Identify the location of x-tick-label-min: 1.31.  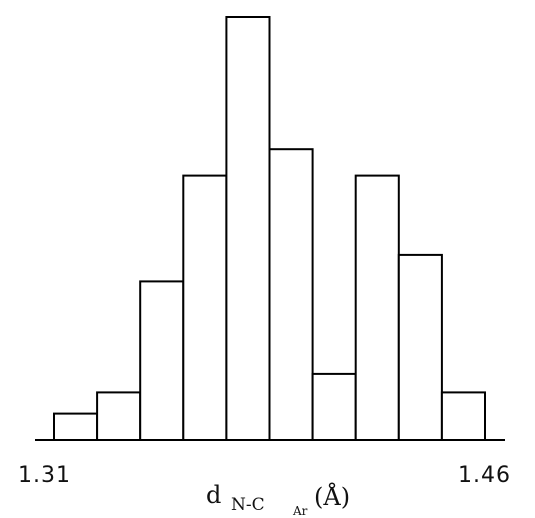
(44, 475).